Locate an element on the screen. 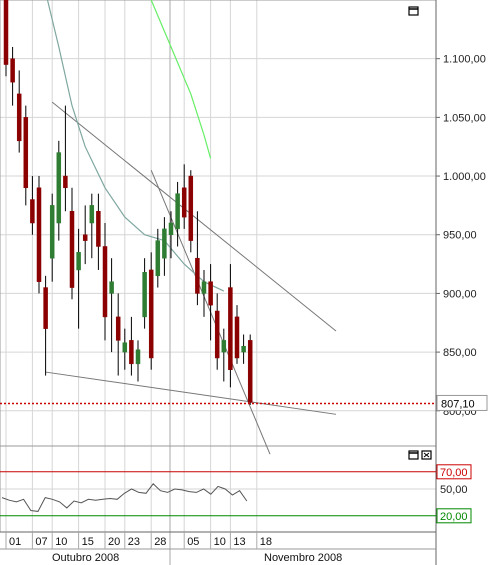  price-tick-label: 1.100,00 is located at coordinates (464, 60).